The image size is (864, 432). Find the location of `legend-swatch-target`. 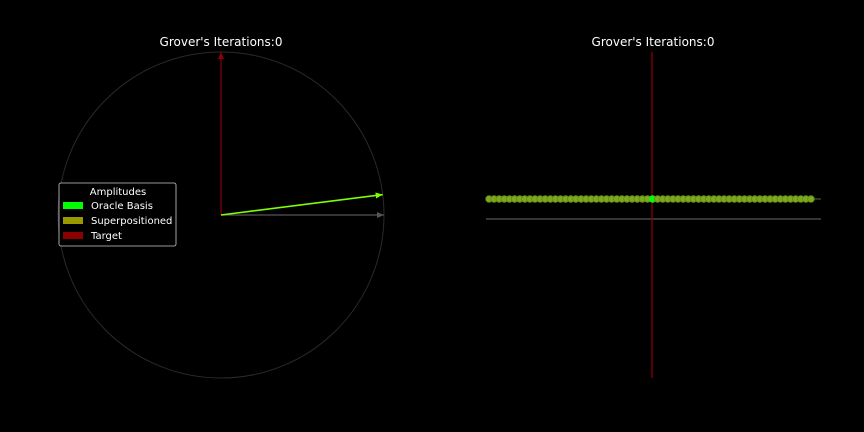

legend-swatch-target is located at coordinates (73, 235).